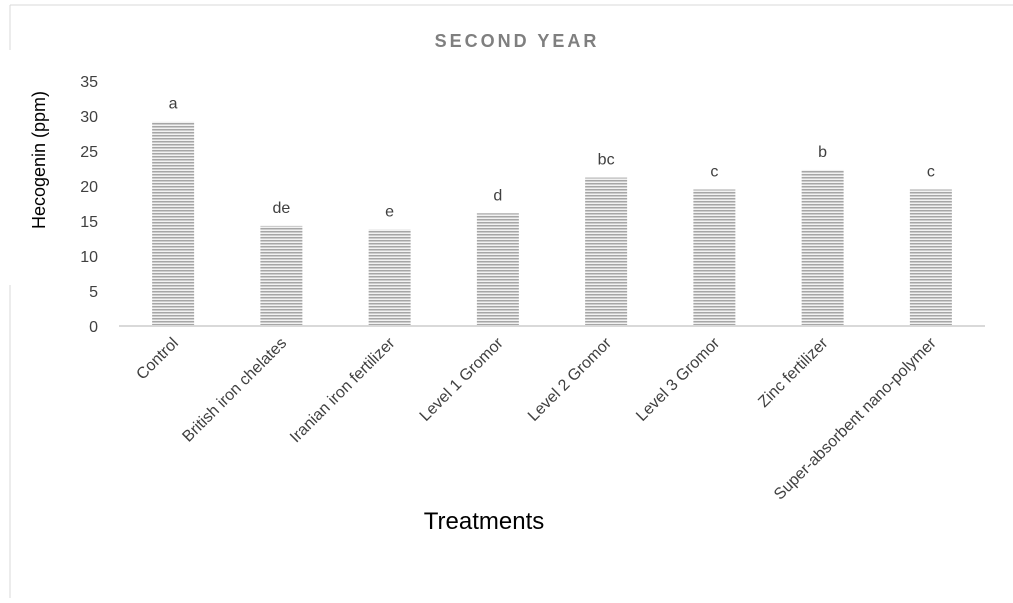  Describe the element at coordinates (39, 160) in the screenshot. I see `y-axis-label: Hecogenin (ppm)` at that location.